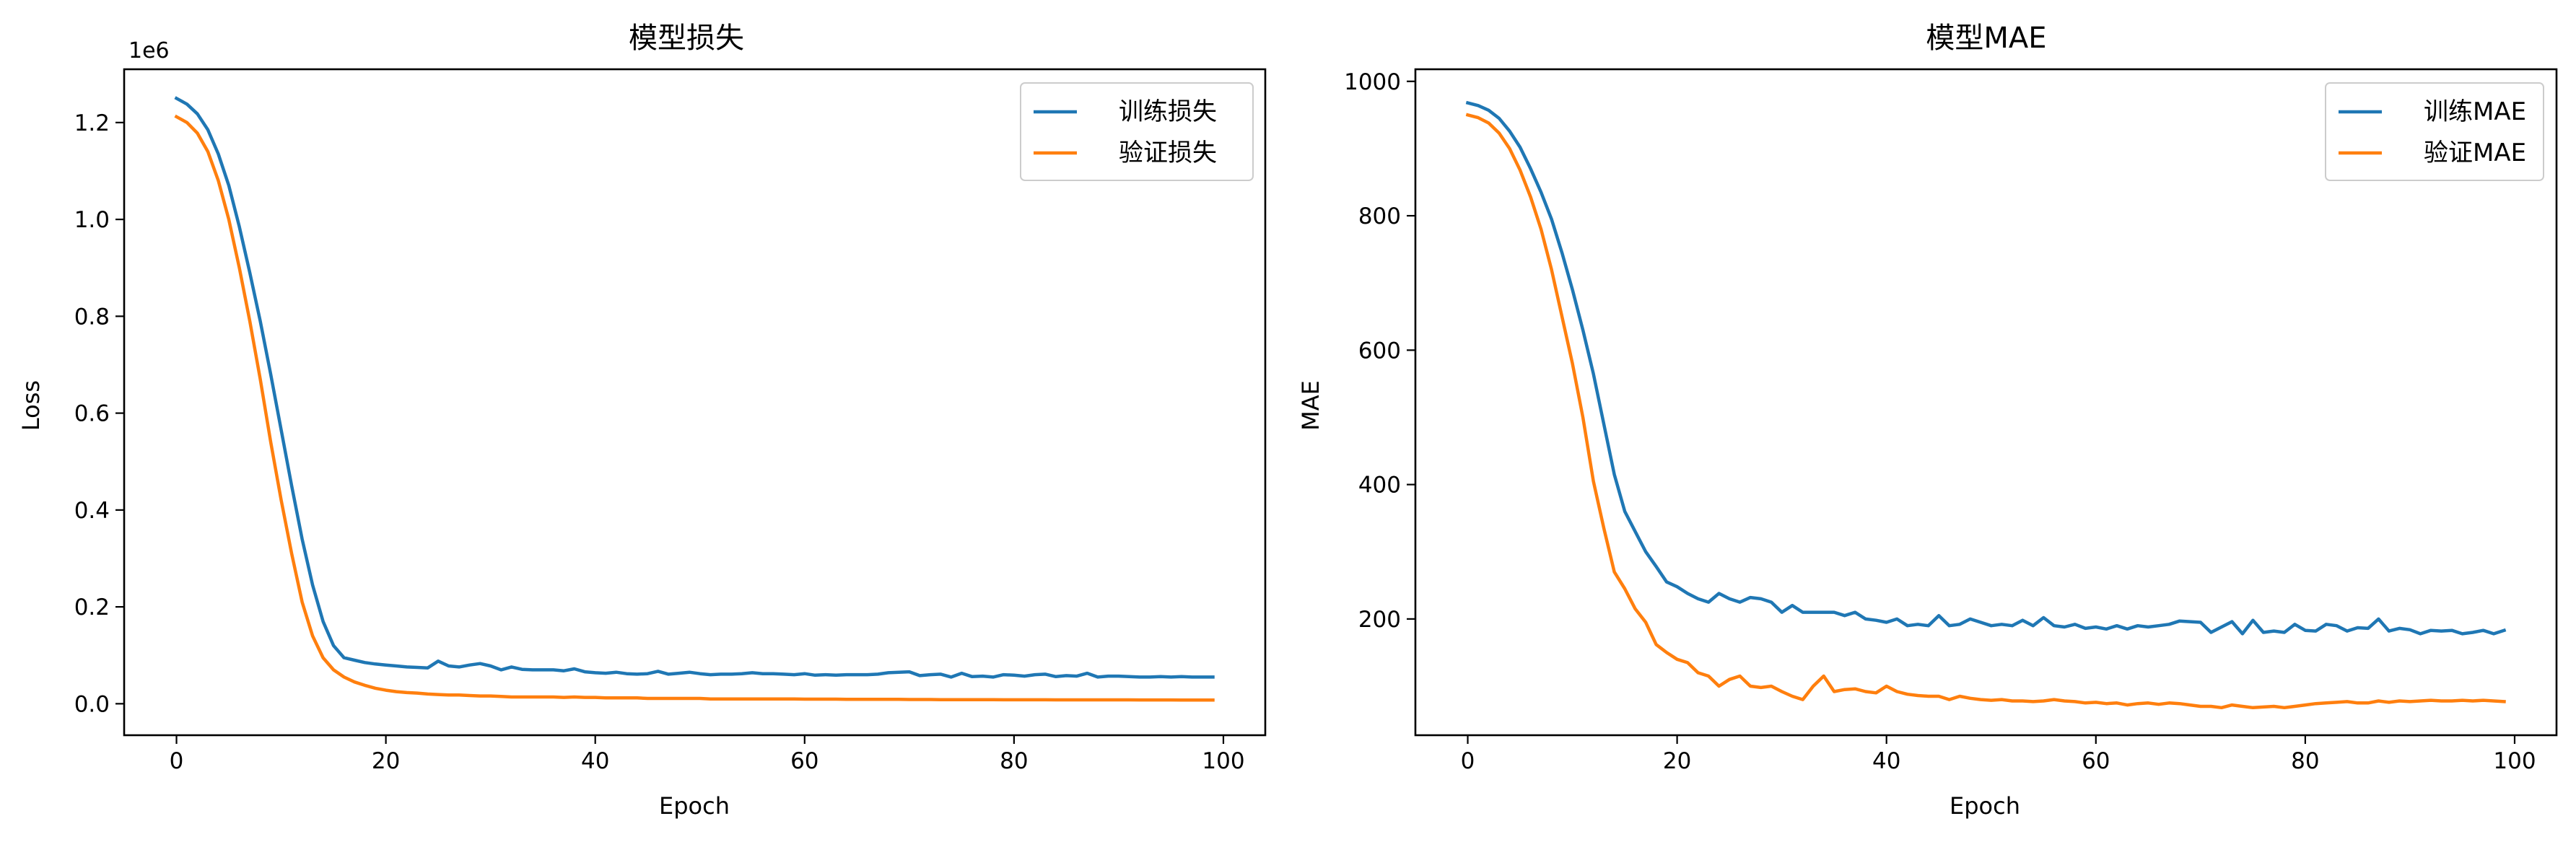 The image size is (2576, 842). I want to click on y-tick-label: 0.8, so click(92, 317).